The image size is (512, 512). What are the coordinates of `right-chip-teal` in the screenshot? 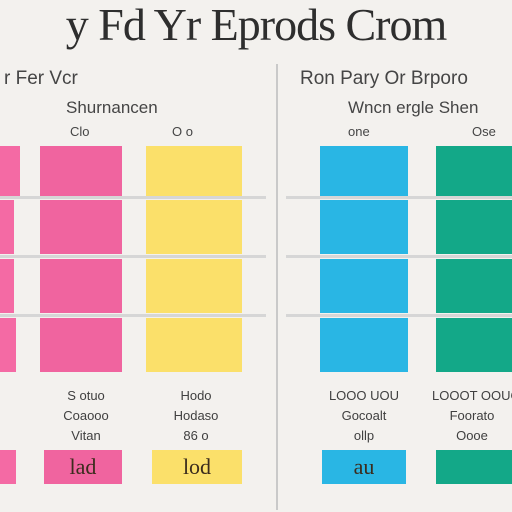 It's located at (474, 467).